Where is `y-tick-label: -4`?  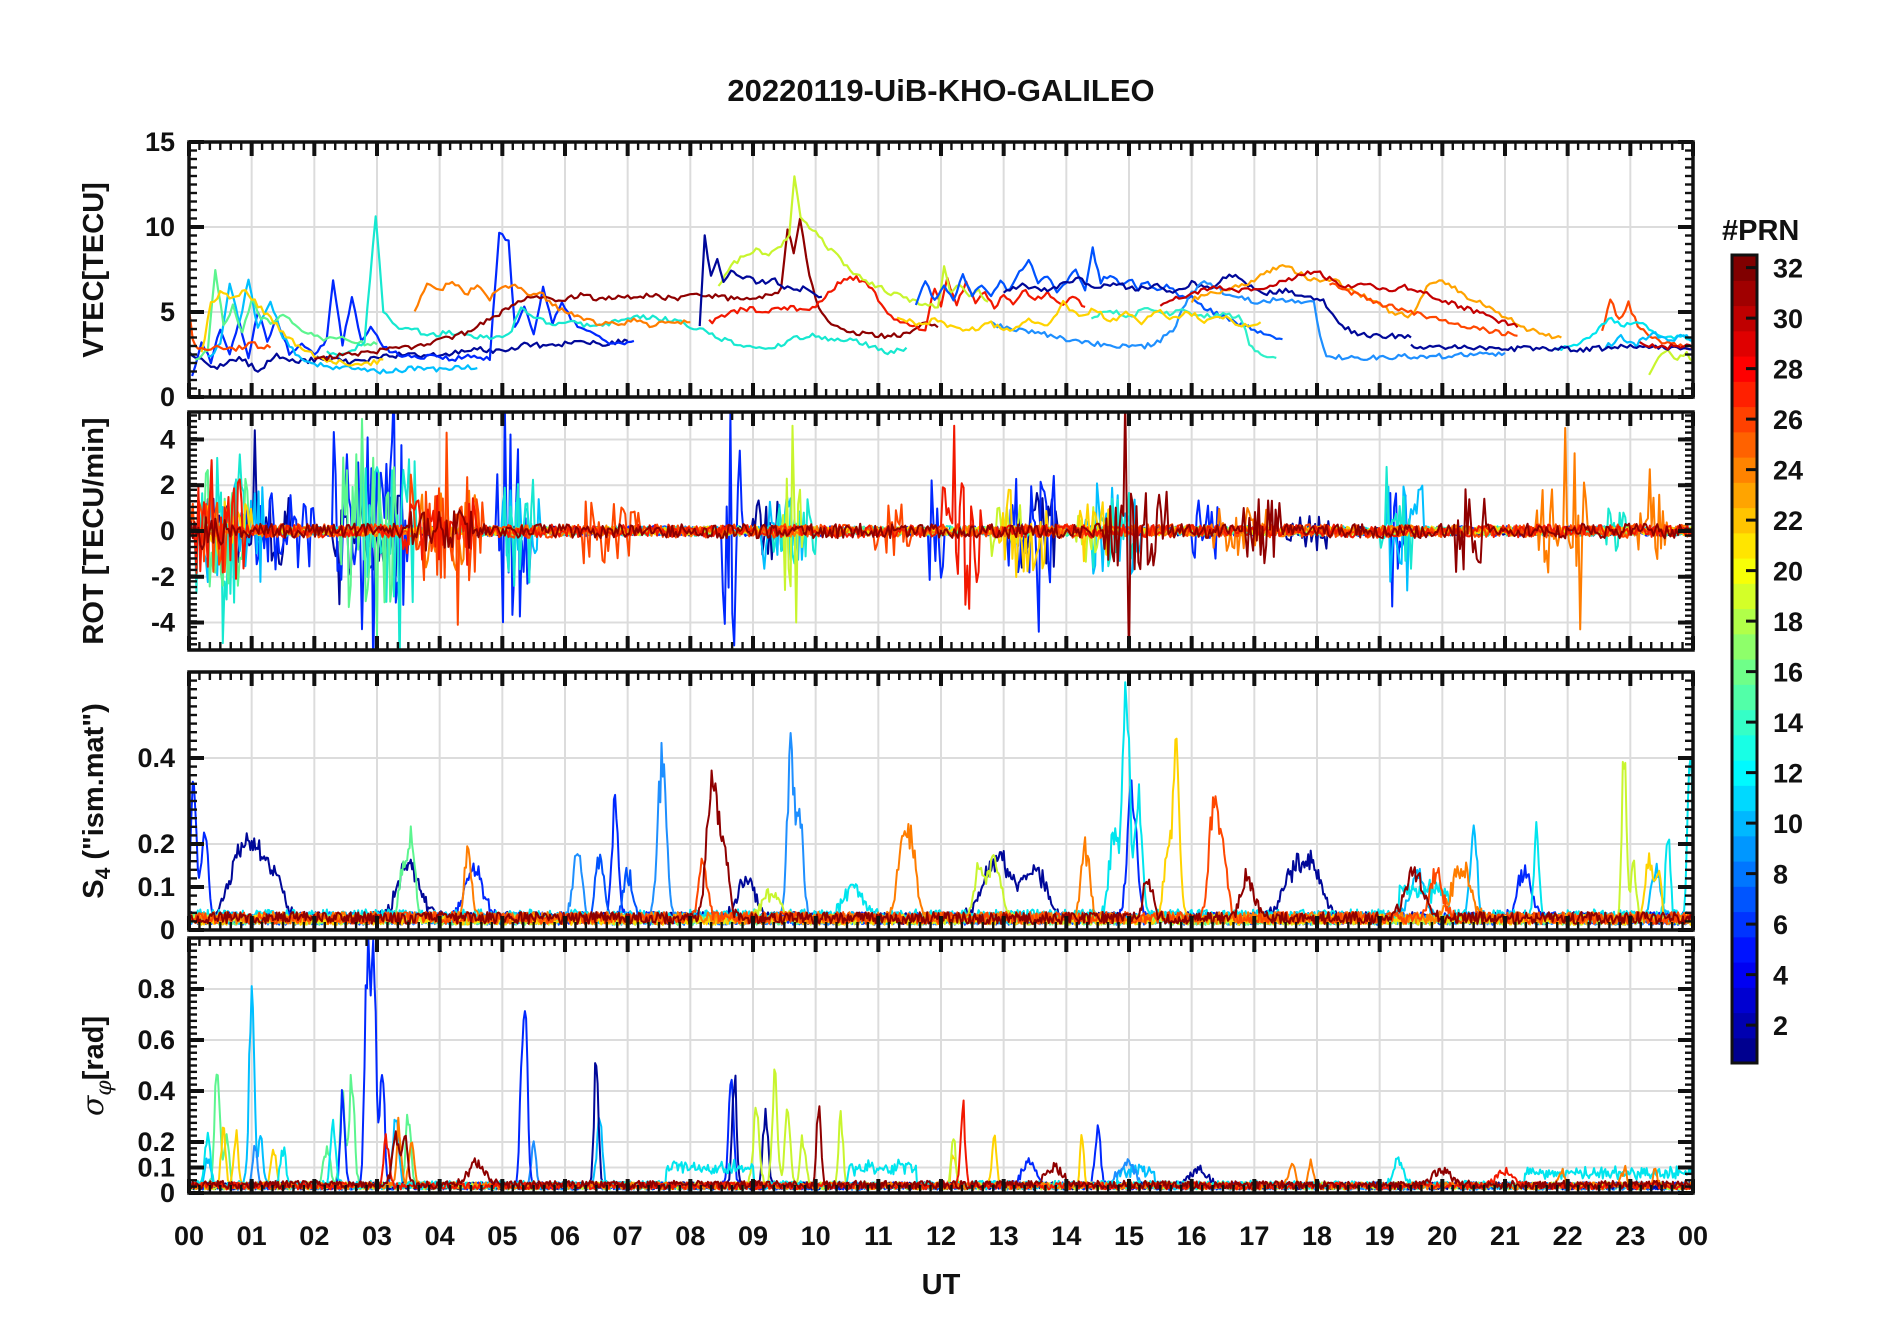
y-tick-label: -4 is located at coordinates (163, 623).